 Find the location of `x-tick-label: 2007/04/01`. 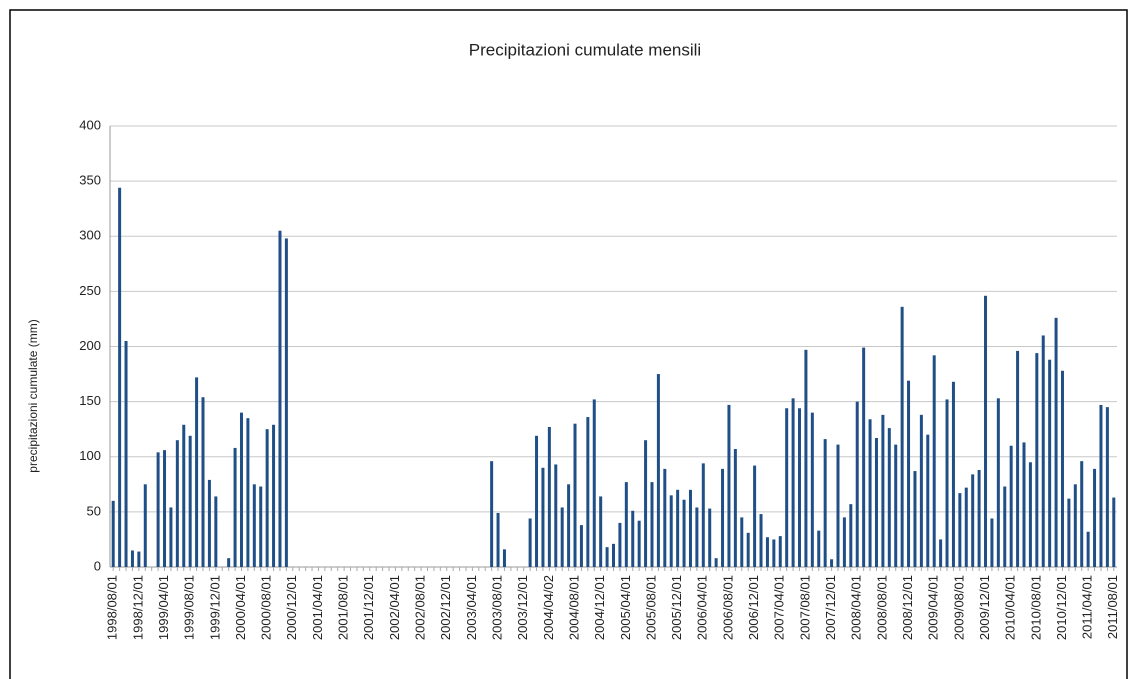

x-tick-label: 2007/04/01 is located at coordinates (779, 607).